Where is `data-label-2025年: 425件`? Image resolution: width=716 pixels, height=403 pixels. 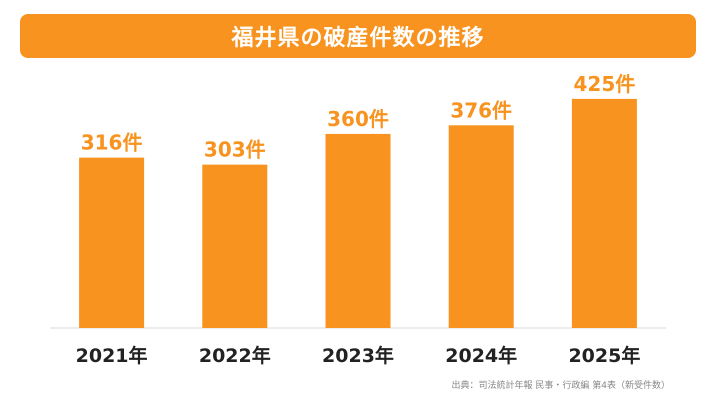 data-label-2025年: 425件 is located at coordinates (605, 84).